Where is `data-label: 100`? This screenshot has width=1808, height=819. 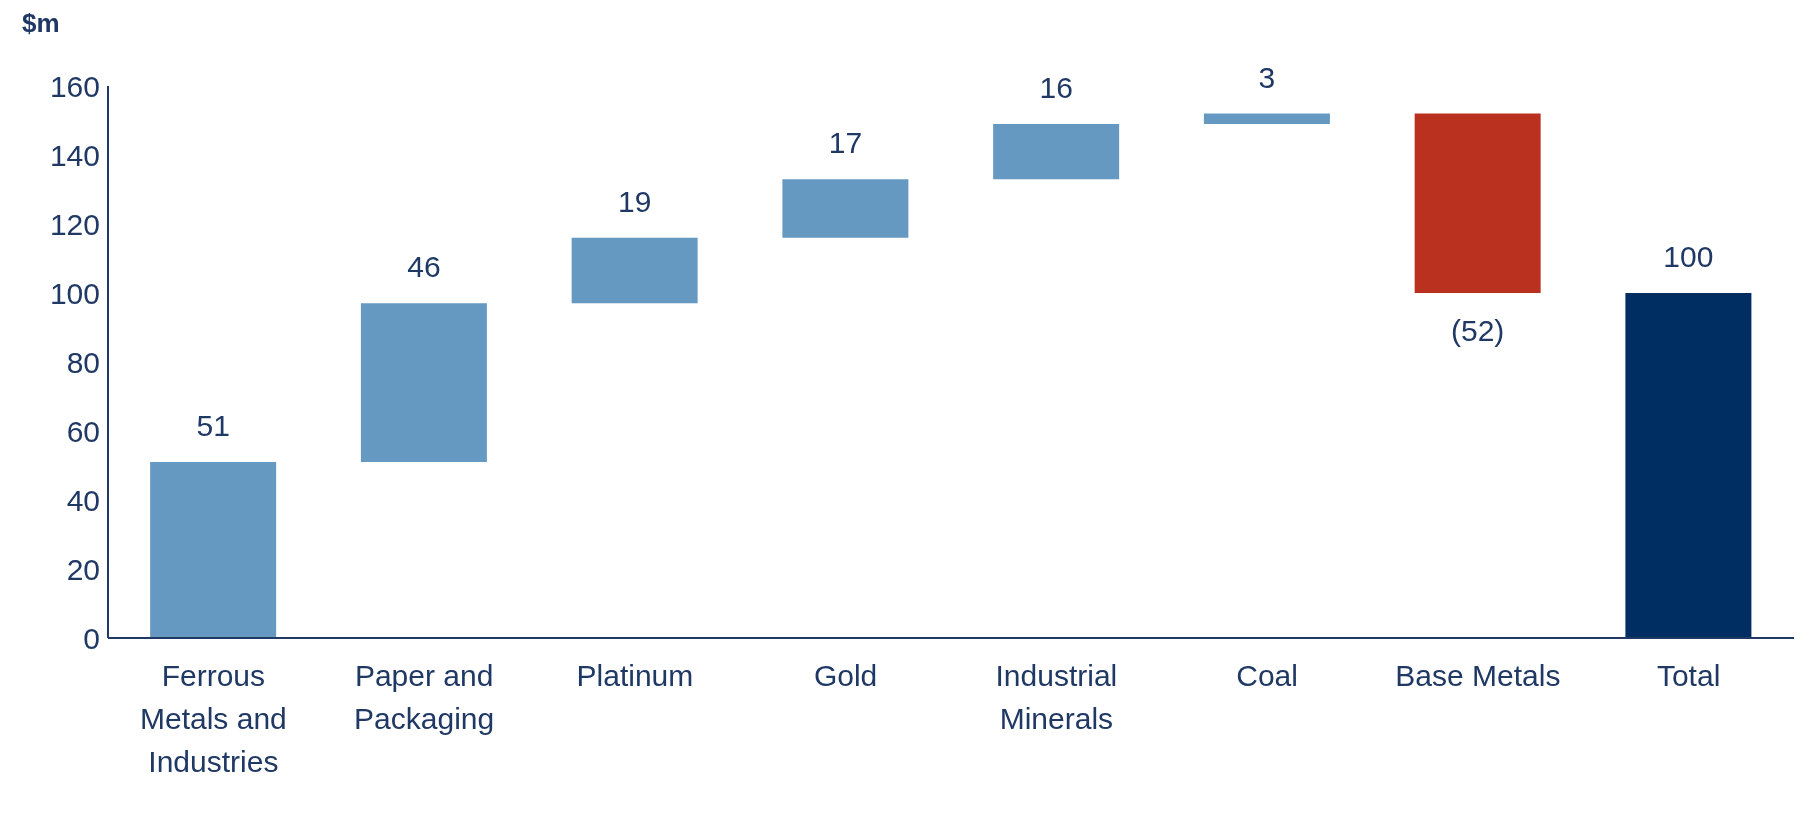
data-label: 100 is located at coordinates (1688, 256).